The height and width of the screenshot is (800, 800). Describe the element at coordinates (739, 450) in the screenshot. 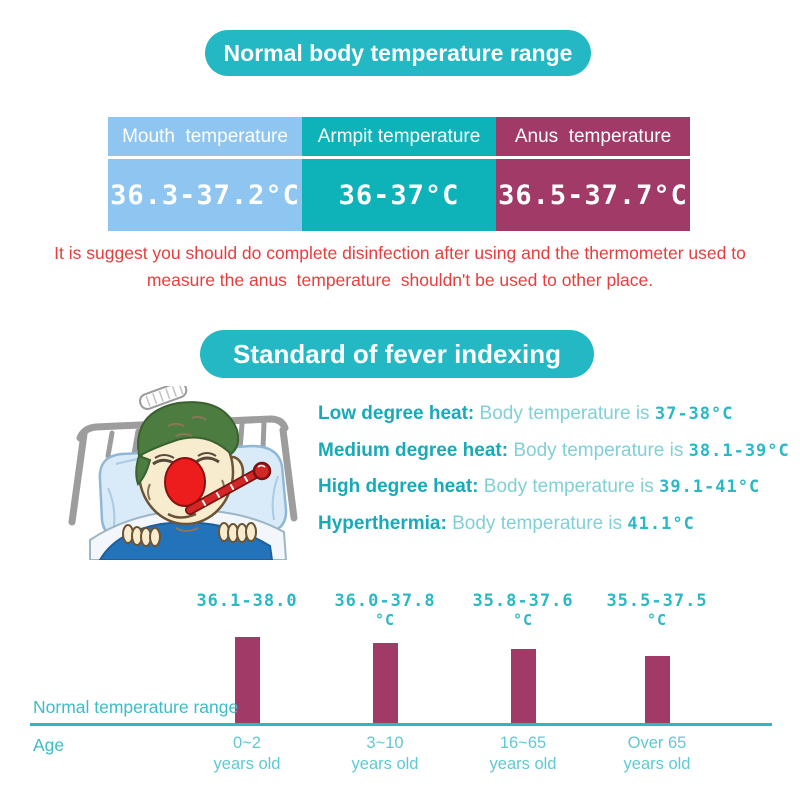

I see `medium-heat-value: 38.1-39°C` at that location.